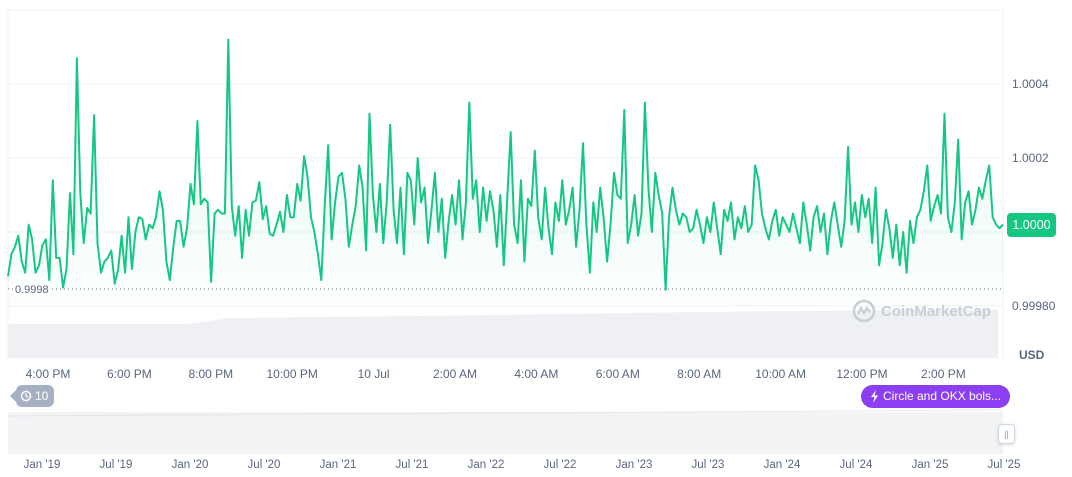  I want to click on navigator-range, so click(505, 433).